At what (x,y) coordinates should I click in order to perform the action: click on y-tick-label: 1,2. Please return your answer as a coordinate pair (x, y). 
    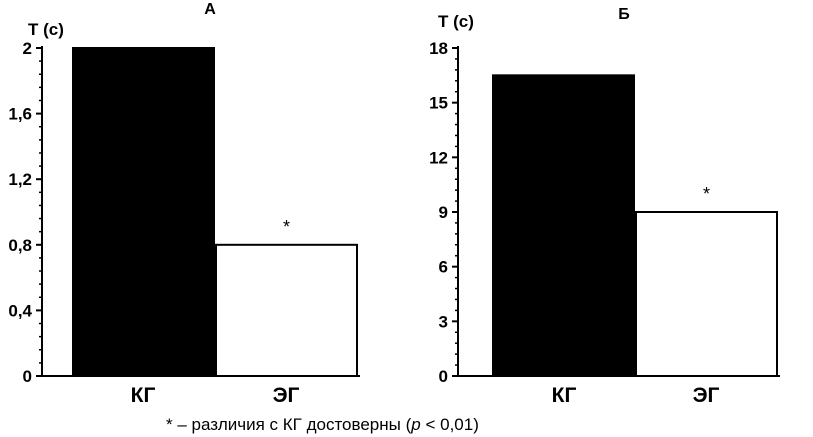
    Looking at the image, I should click on (20, 179).